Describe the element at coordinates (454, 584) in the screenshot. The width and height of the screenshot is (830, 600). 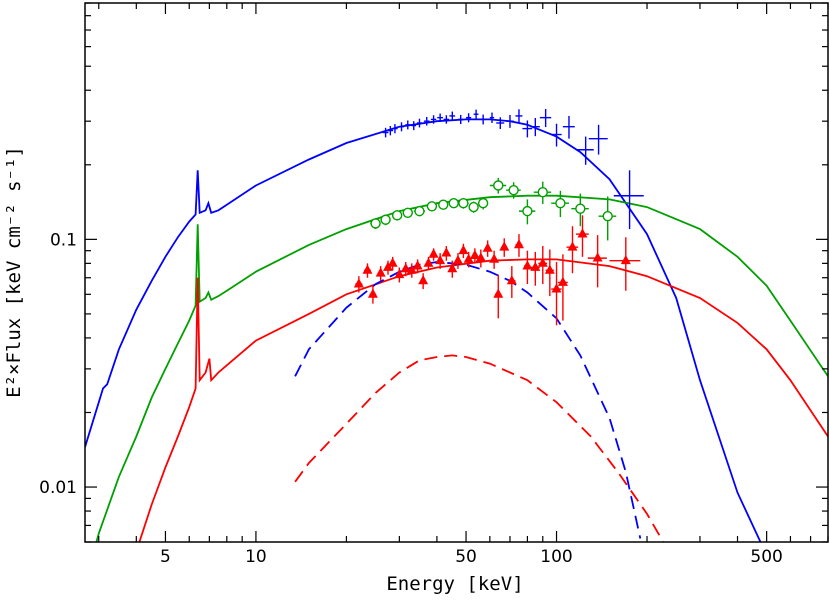
I see `x-axis-title: Energy [keV]` at that location.